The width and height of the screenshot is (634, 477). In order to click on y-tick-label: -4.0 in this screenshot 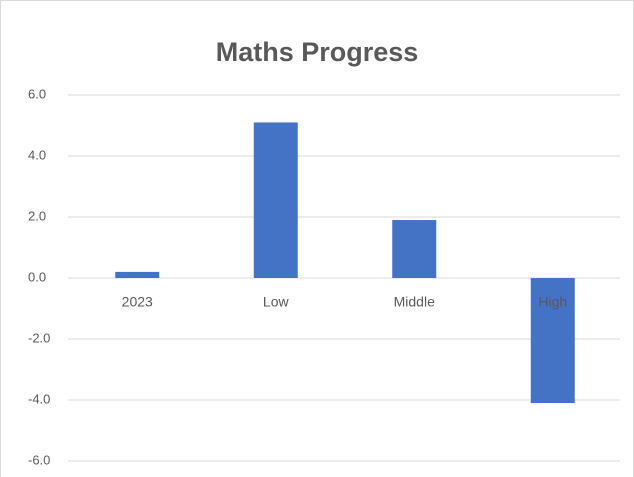, I will do `click(39, 398)`.